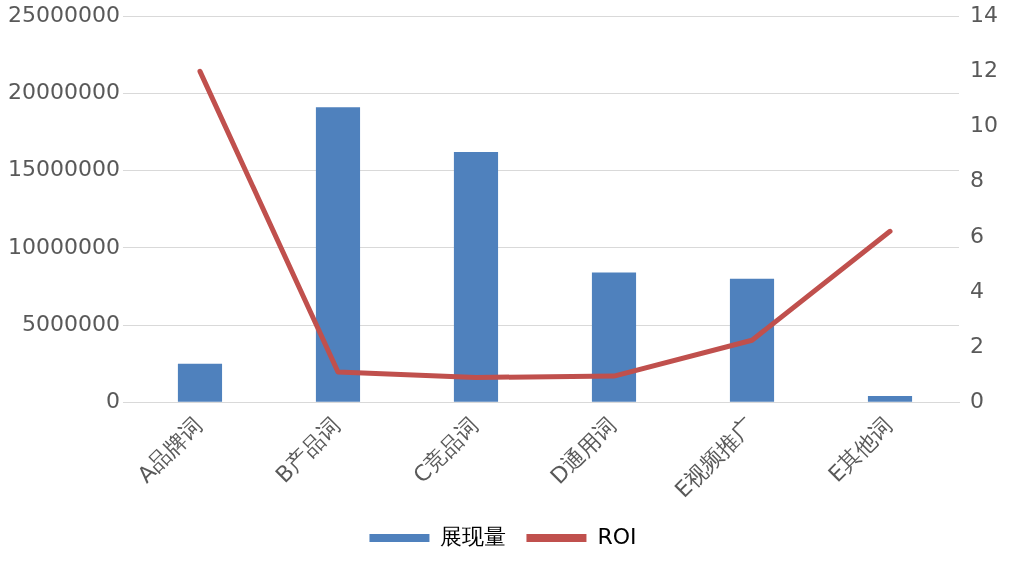 The width and height of the screenshot is (1011, 564). I want to click on x-tick-label: D通用词, so click(583, 450).